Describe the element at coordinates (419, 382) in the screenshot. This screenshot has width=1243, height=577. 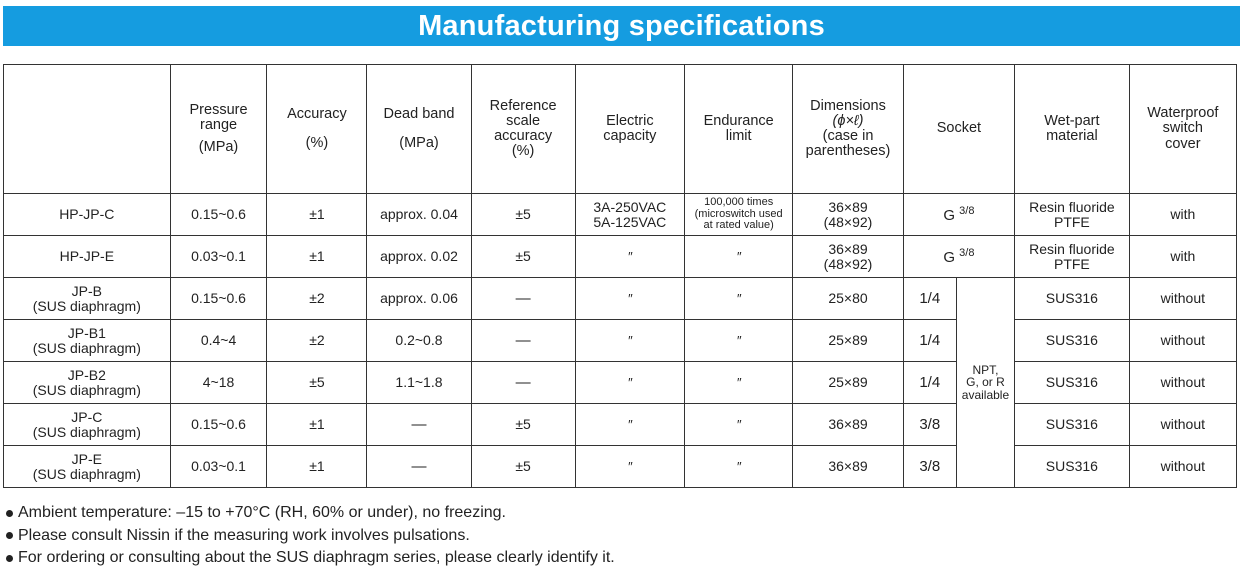
I see `deadband-cell: 1.1~1.8` at that location.